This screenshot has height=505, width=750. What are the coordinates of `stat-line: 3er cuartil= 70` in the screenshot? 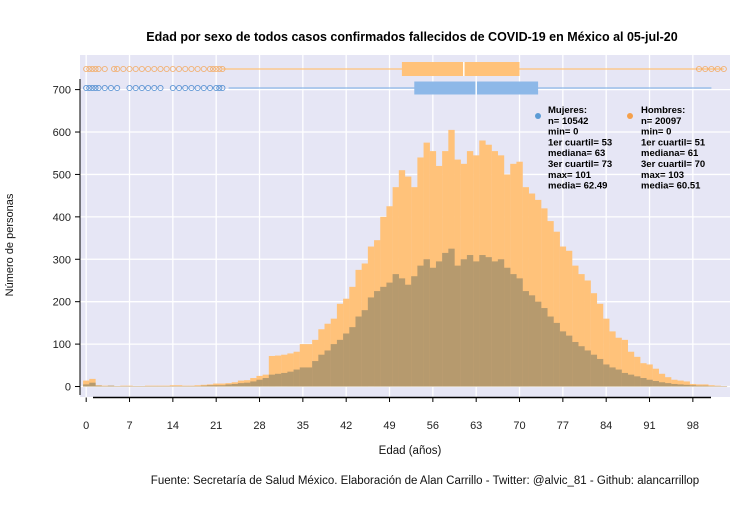 It's located at (673, 164).